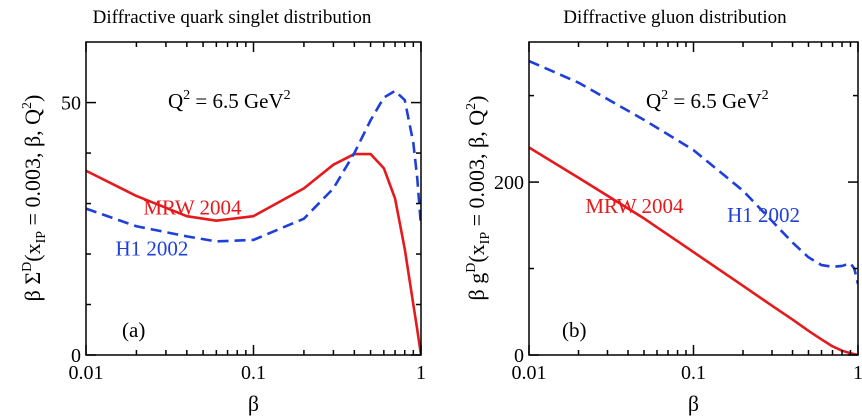  What do you see at coordinates (32, 287) in the screenshot?
I see `y-label-base: β Σ` at bounding box center [32, 287].